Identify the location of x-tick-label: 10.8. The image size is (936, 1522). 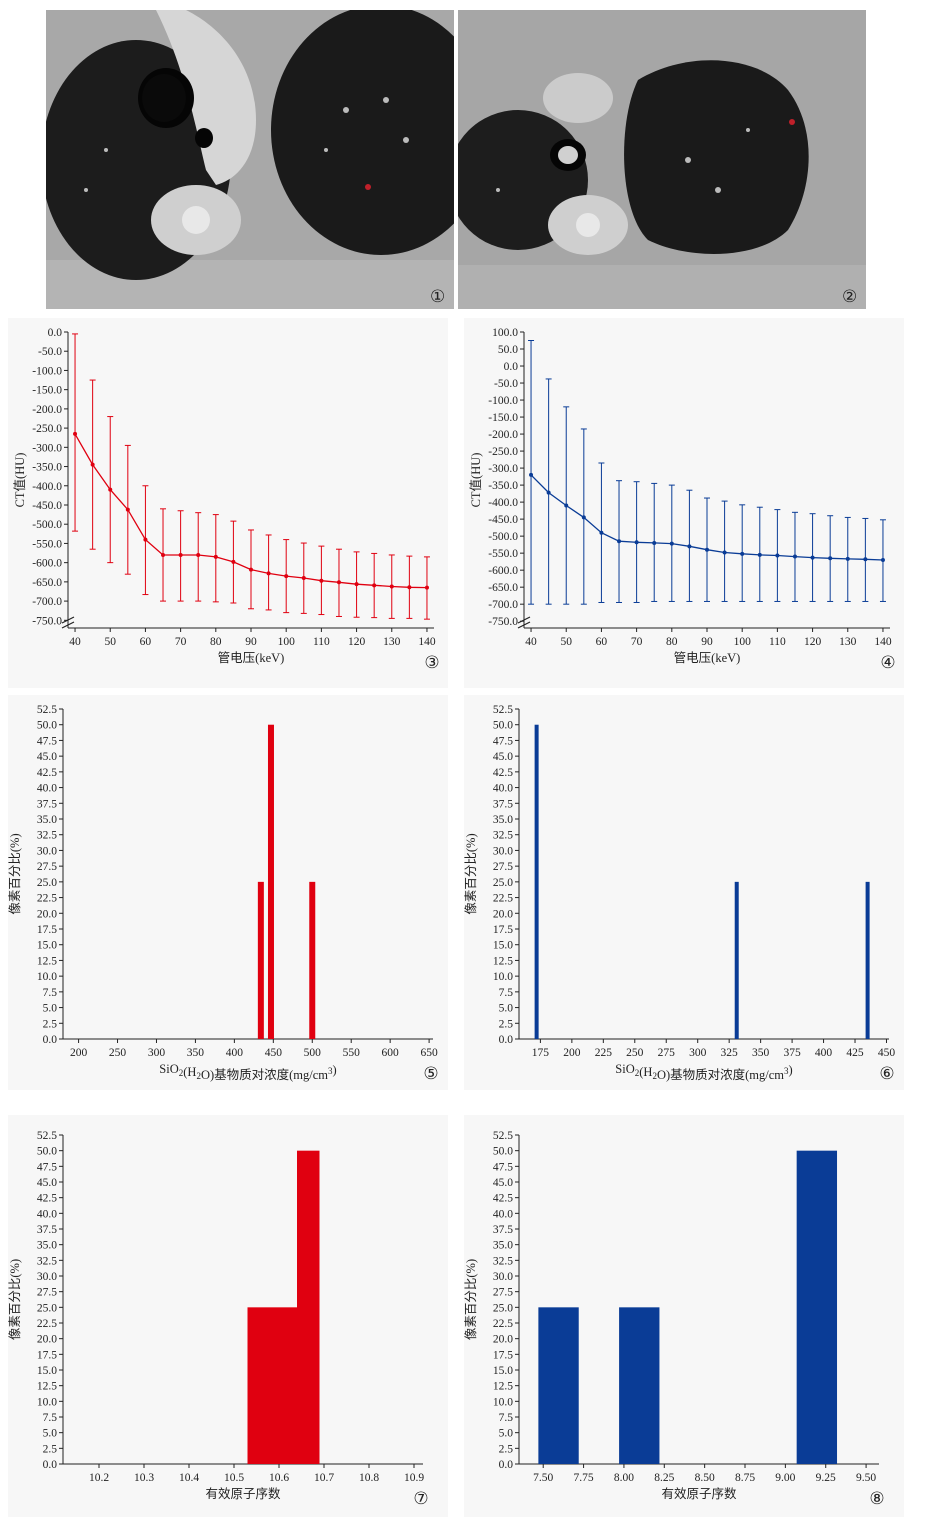
(369, 1478).